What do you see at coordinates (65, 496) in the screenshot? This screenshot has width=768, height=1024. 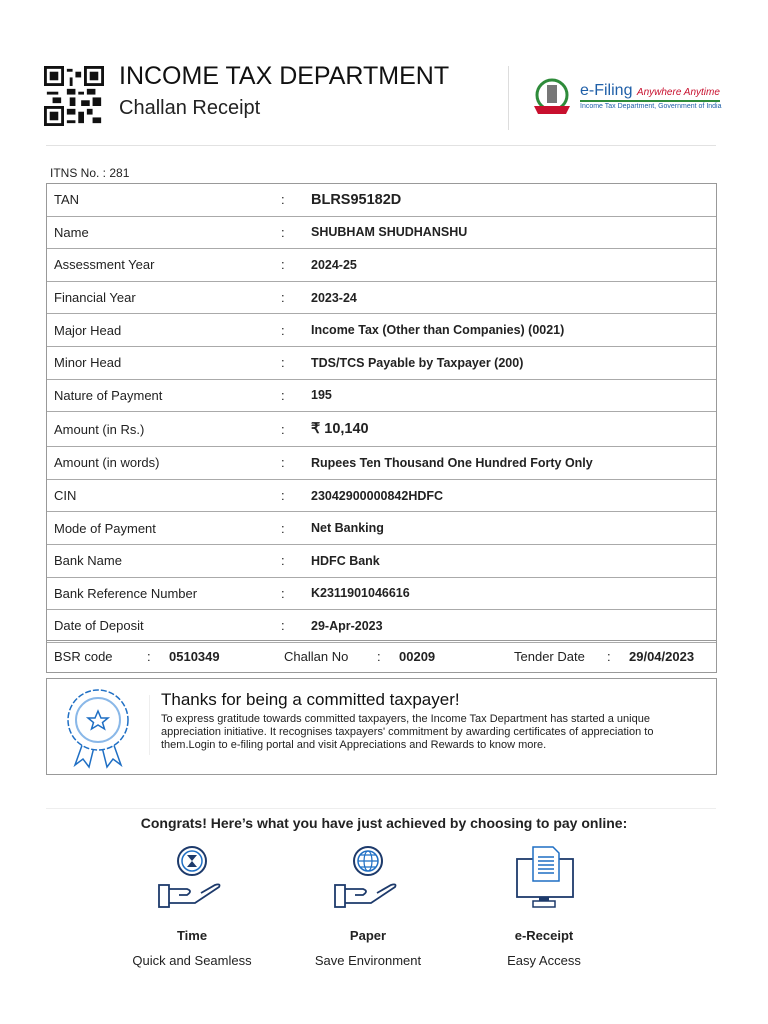 I see `row-label: CIN` at bounding box center [65, 496].